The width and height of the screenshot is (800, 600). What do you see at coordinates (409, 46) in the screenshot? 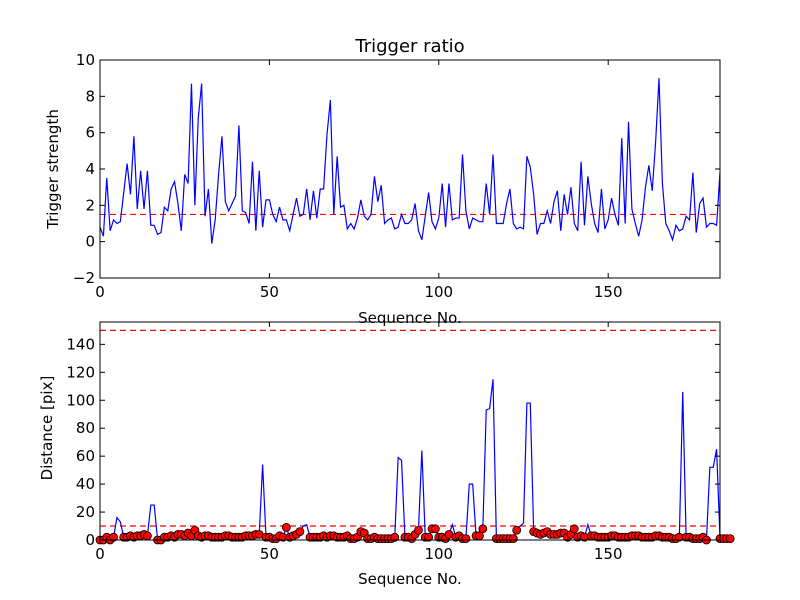
I see `top-chart-title: Trigger ratio` at bounding box center [409, 46].